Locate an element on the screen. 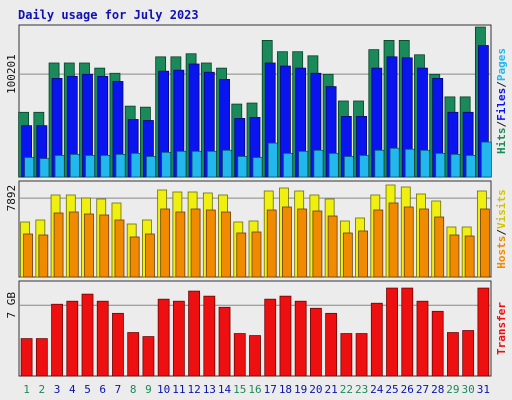  x-tick-day-17: 17 is located at coordinates (270, 389).